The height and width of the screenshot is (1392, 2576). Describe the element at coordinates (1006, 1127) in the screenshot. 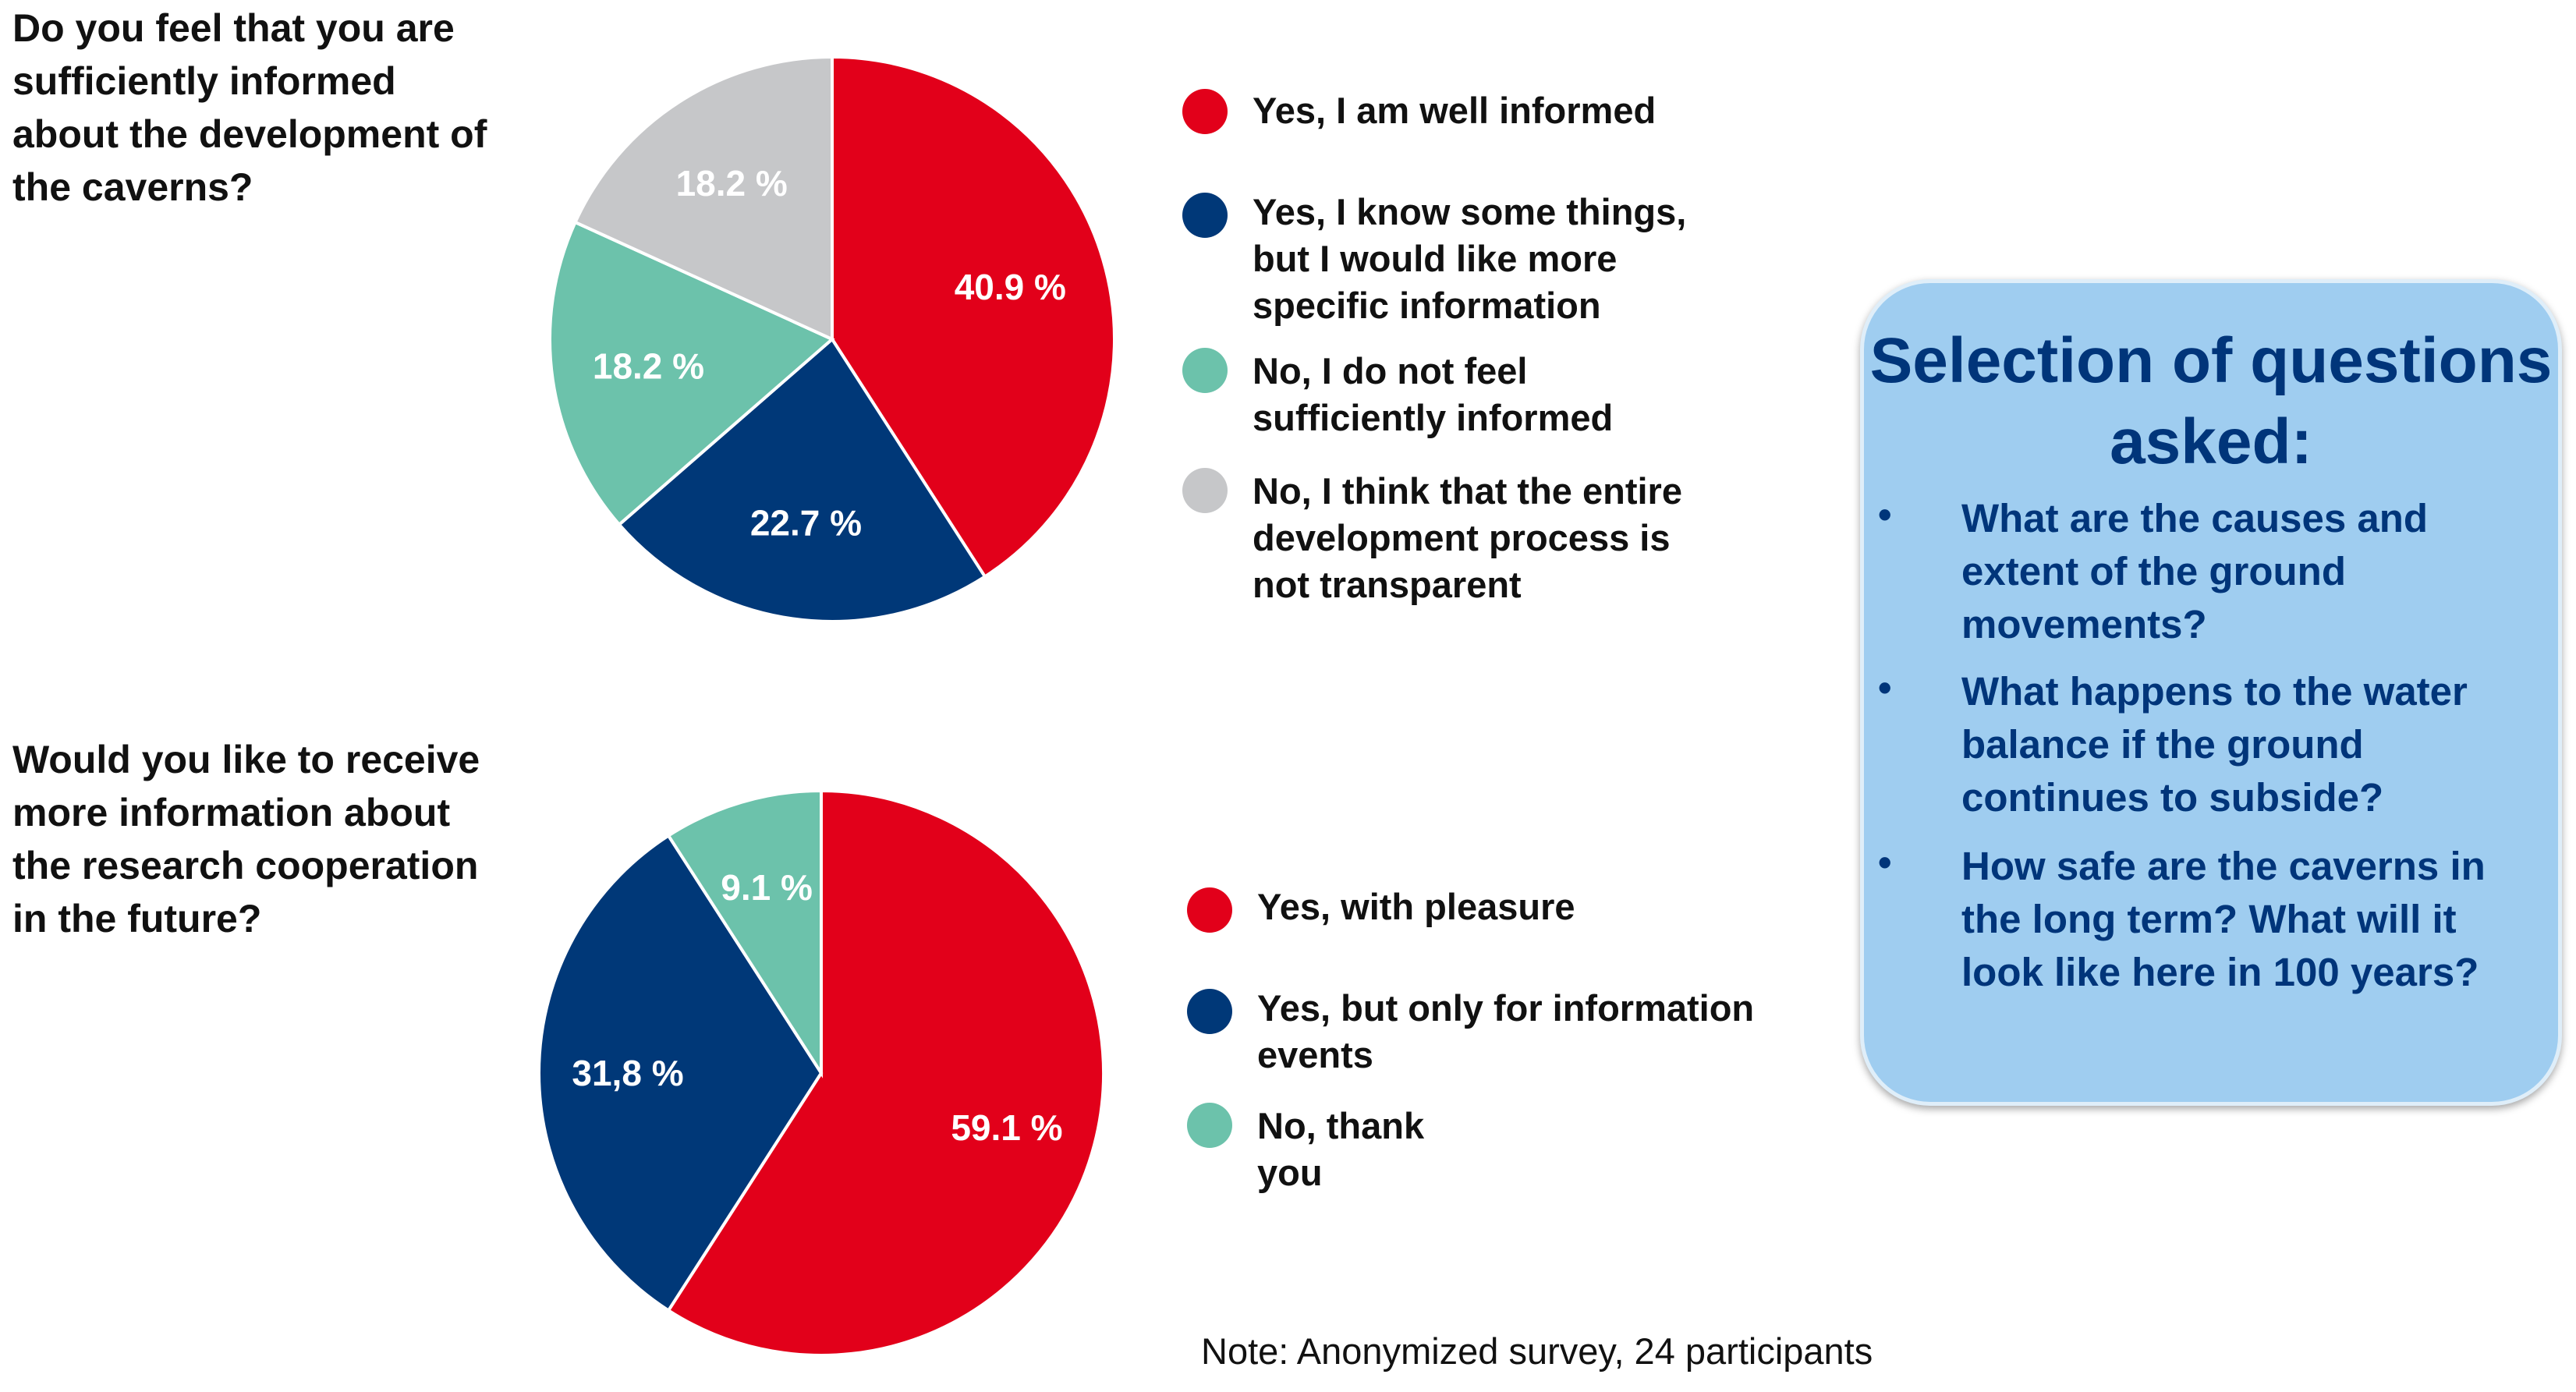

I see `pie-value-label: 59.1 %` at that location.